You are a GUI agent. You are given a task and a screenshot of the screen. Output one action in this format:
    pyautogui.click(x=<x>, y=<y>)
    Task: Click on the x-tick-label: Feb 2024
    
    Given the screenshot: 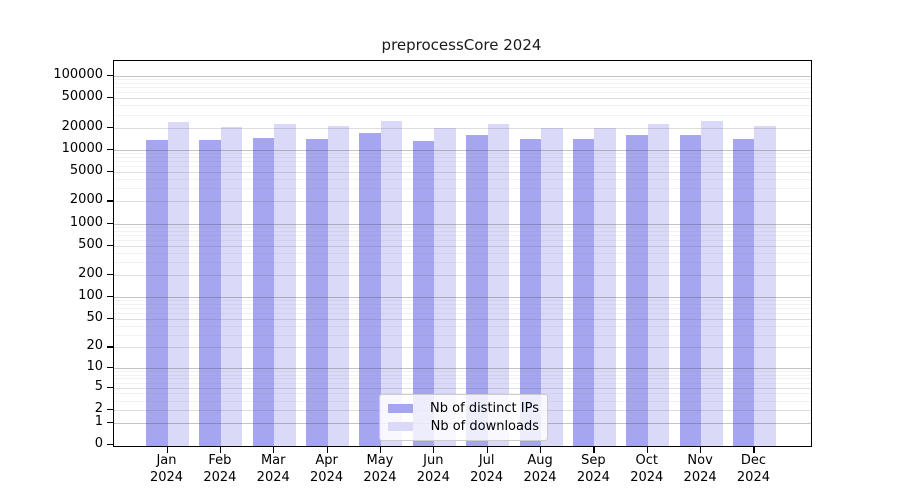 What is the action you would take?
    pyautogui.click(x=220, y=469)
    